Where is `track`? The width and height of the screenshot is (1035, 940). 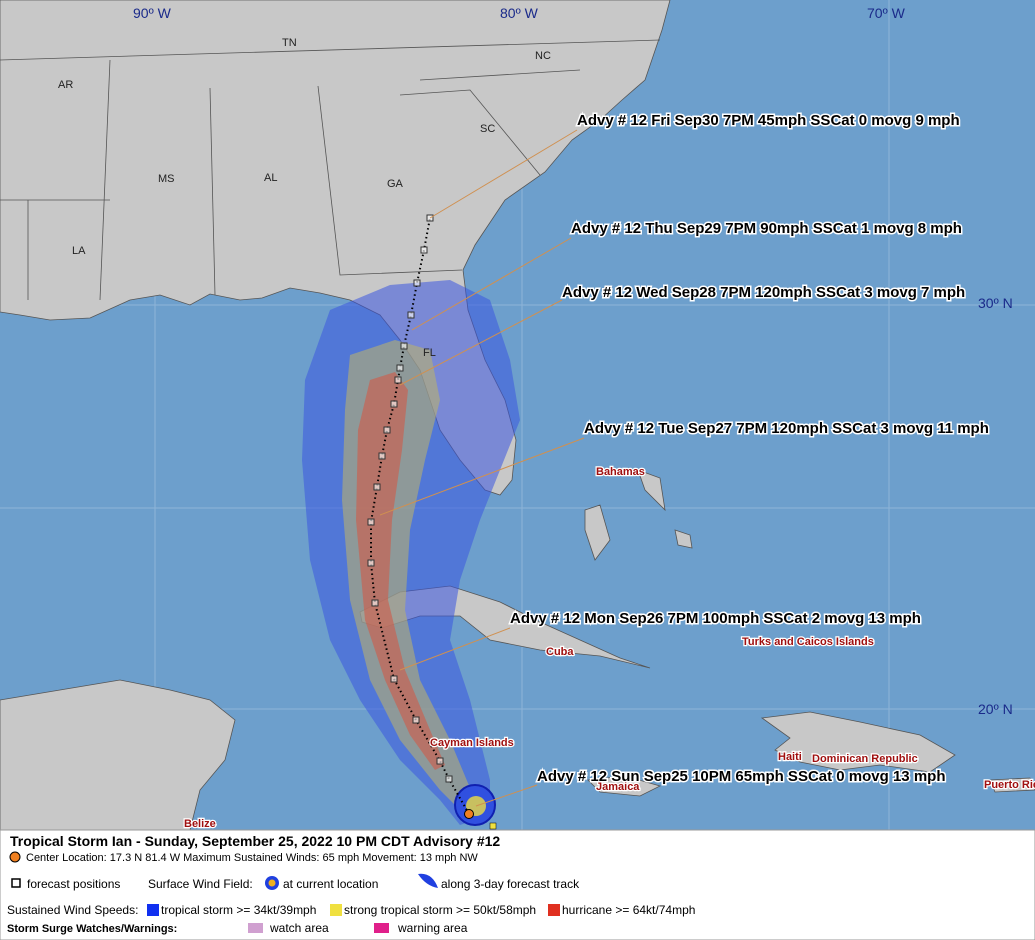 track is located at coordinates (432, 522).